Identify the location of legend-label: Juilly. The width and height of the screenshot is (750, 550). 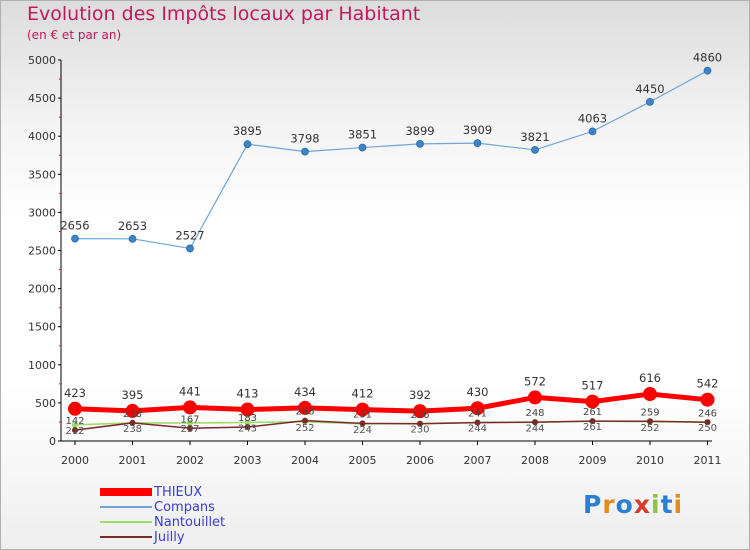
(169, 537).